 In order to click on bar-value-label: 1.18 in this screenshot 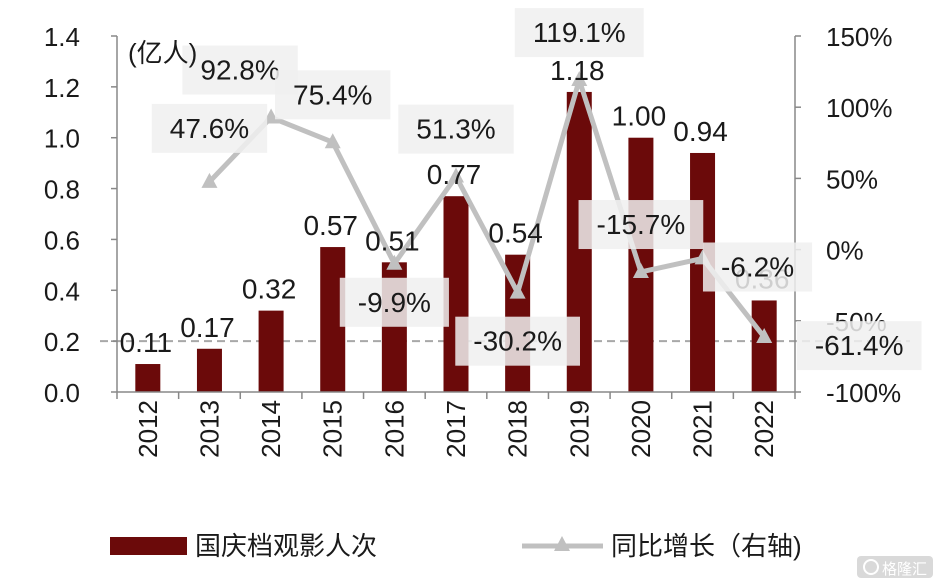, I will do `click(577, 70)`.